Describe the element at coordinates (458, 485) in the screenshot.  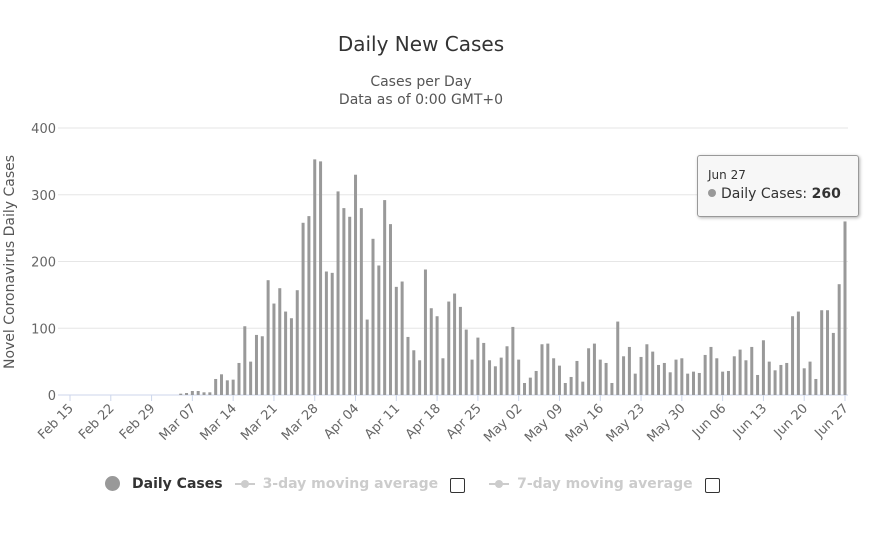
I see `3day-average-checkbox` at that location.